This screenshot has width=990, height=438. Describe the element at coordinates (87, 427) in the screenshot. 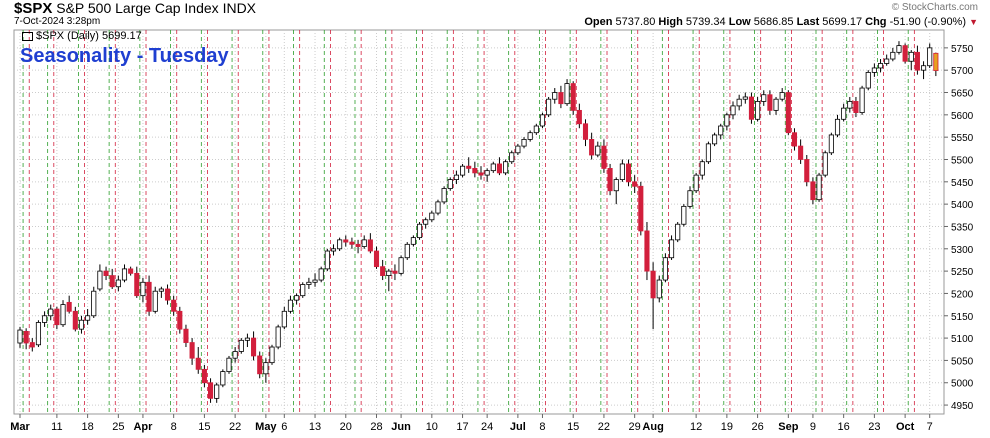

I see `x-tick-label: 18` at that location.